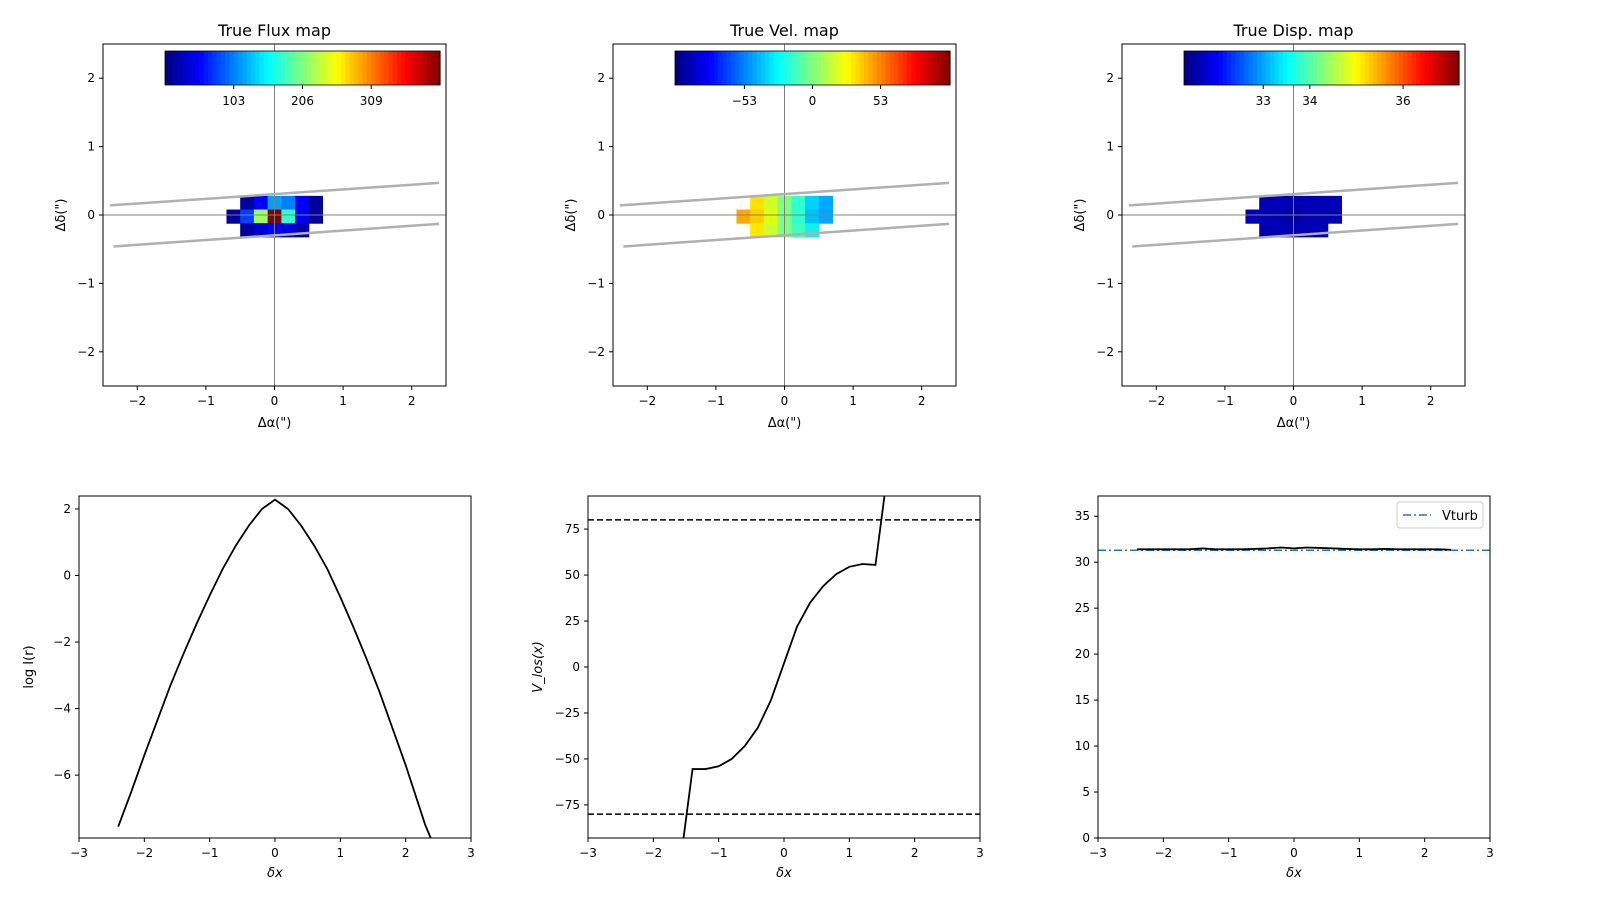 Image resolution: width=1600 pixels, height=900 pixels. What do you see at coordinates (1263, 101) in the screenshot?
I see `colorbar-tick-label: 33` at bounding box center [1263, 101].